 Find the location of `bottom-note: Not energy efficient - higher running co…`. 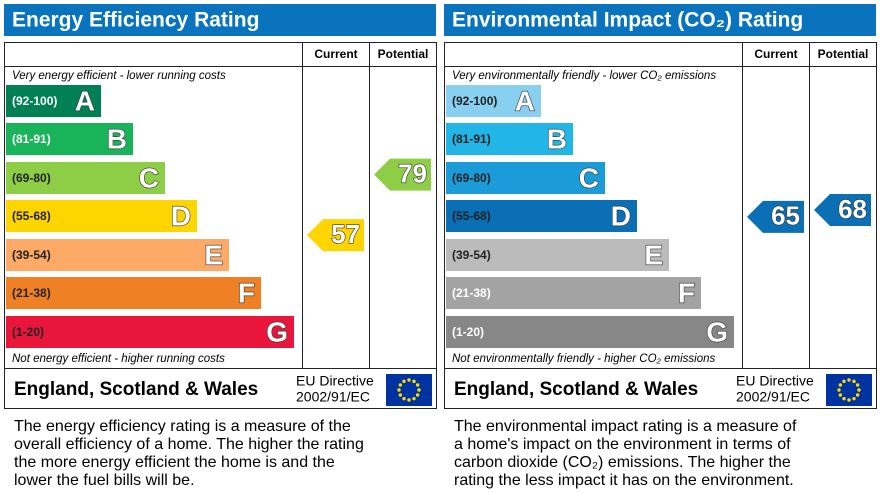

bottom-note: Not energy efficient - higher running co… is located at coordinates (118, 359).